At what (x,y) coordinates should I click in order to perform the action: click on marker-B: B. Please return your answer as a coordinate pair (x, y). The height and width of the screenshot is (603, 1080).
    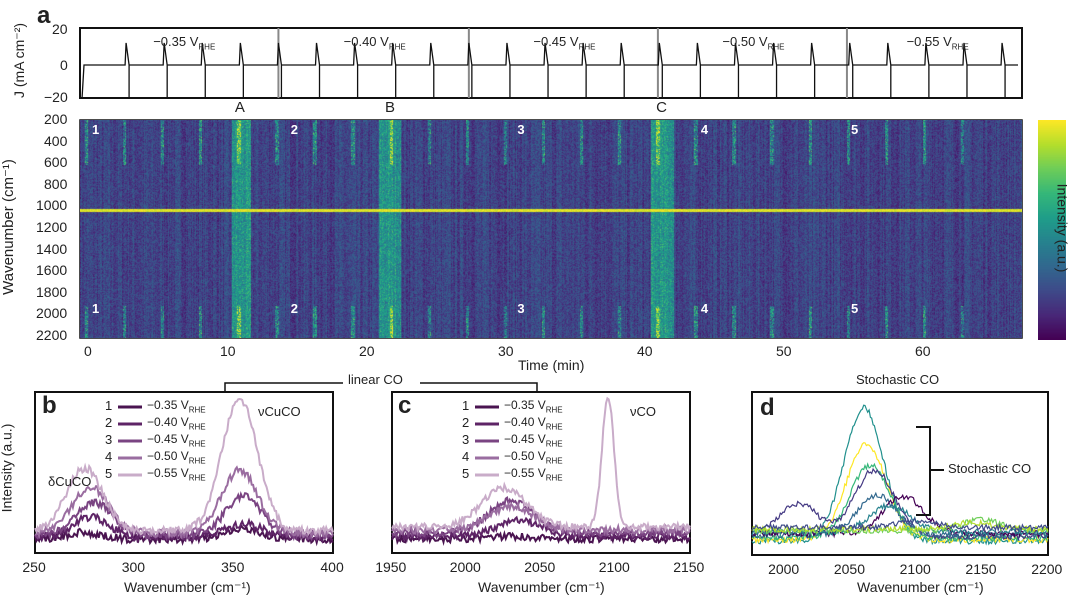
    Looking at the image, I should click on (390, 107).